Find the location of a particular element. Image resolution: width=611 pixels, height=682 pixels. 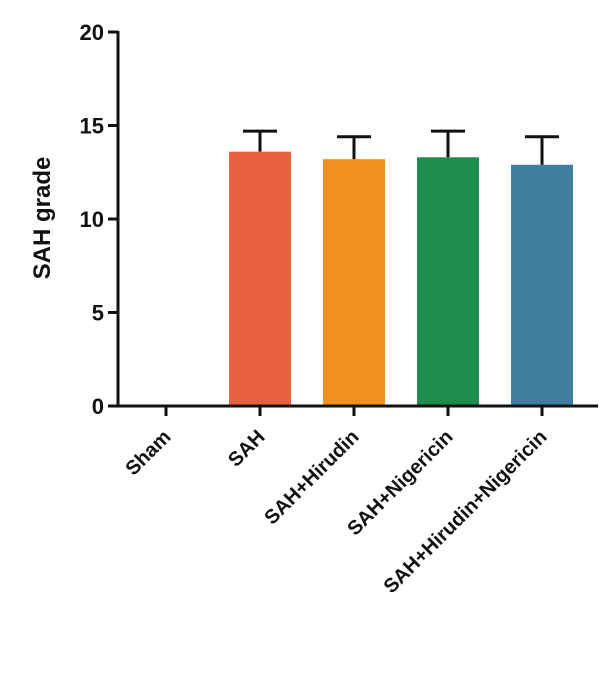

error-bars is located at coordinates (401, 147).